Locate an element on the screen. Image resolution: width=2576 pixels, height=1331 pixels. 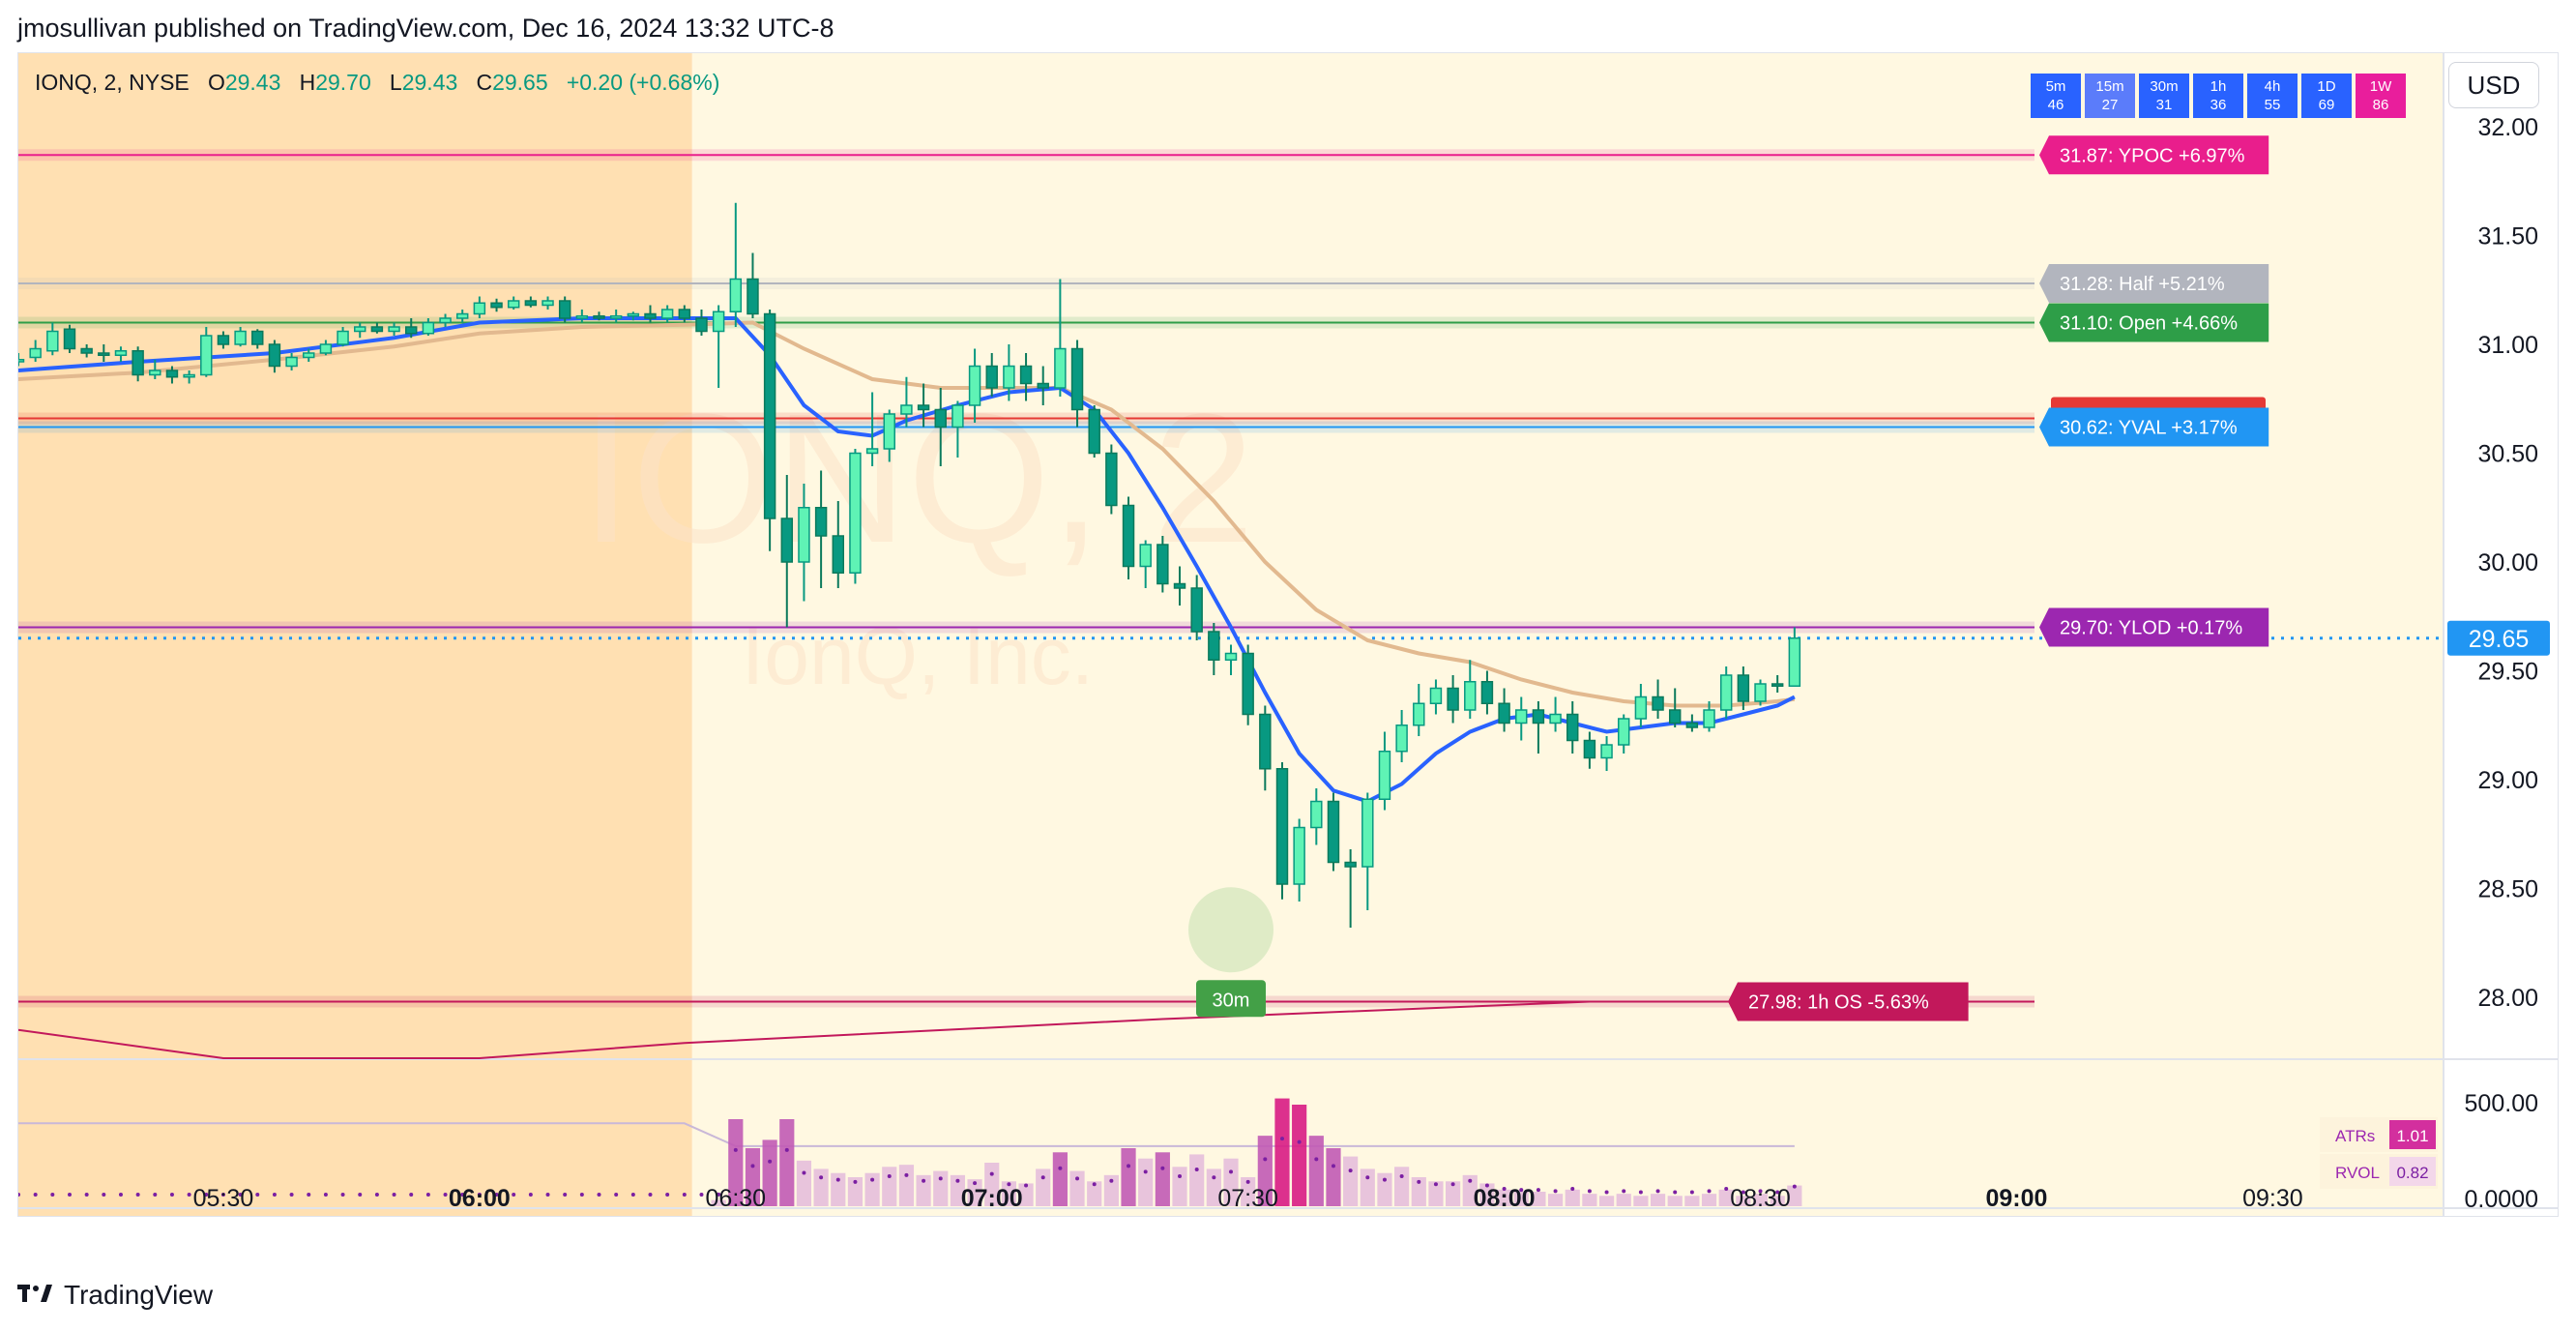
timeframe-cell-4h: 4h 55 is located at coordinates (2272, 96).